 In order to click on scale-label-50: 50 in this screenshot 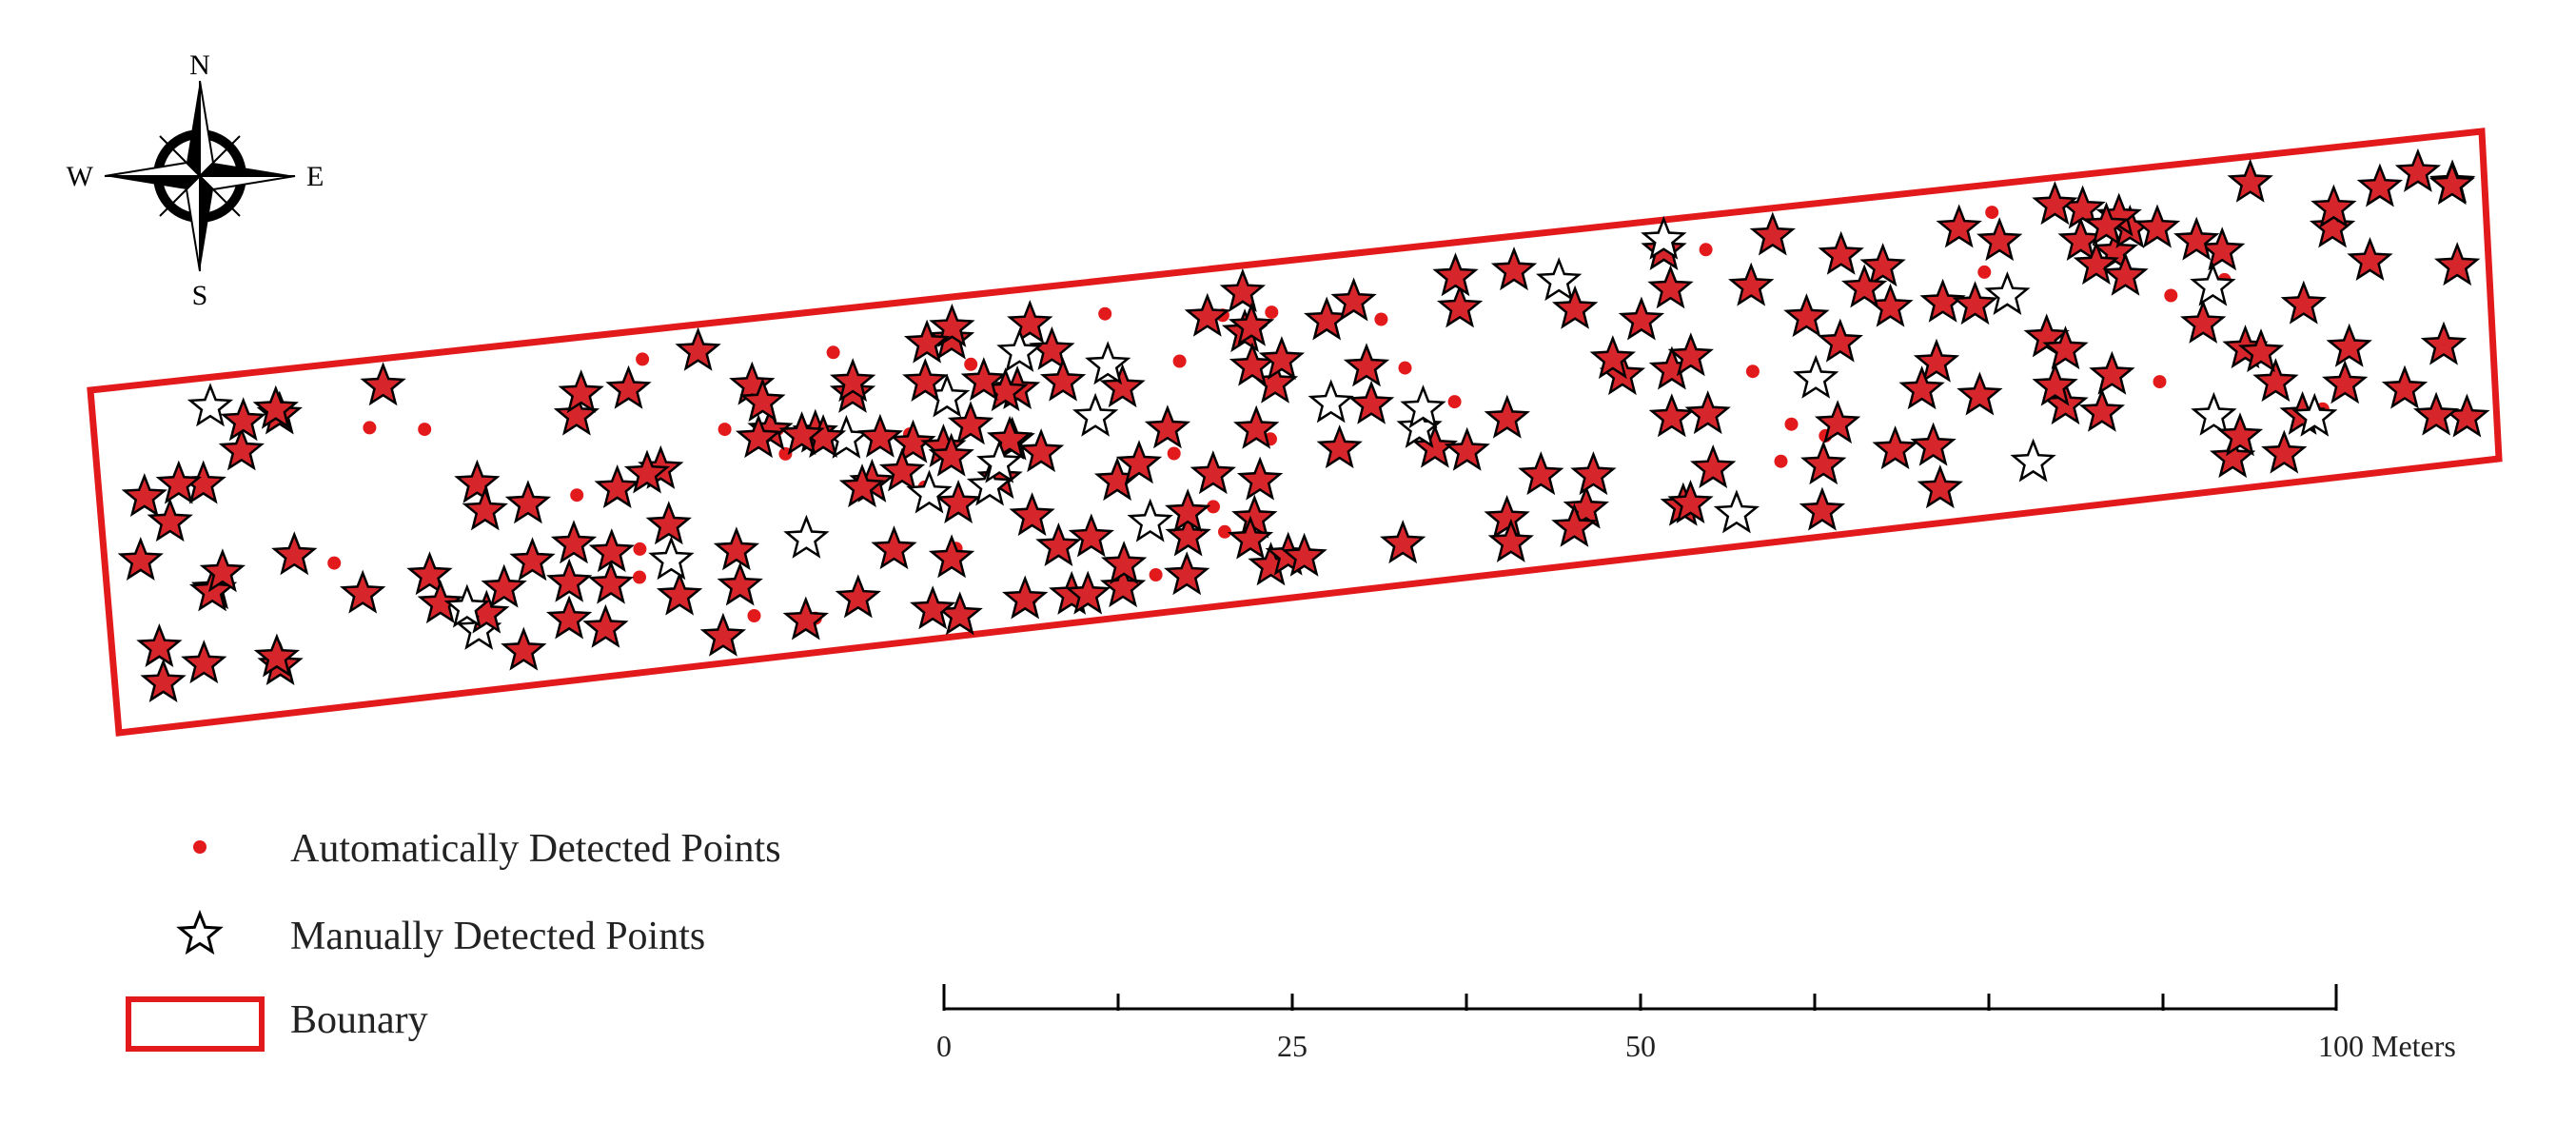, I will do `click(1640, 1046)`.